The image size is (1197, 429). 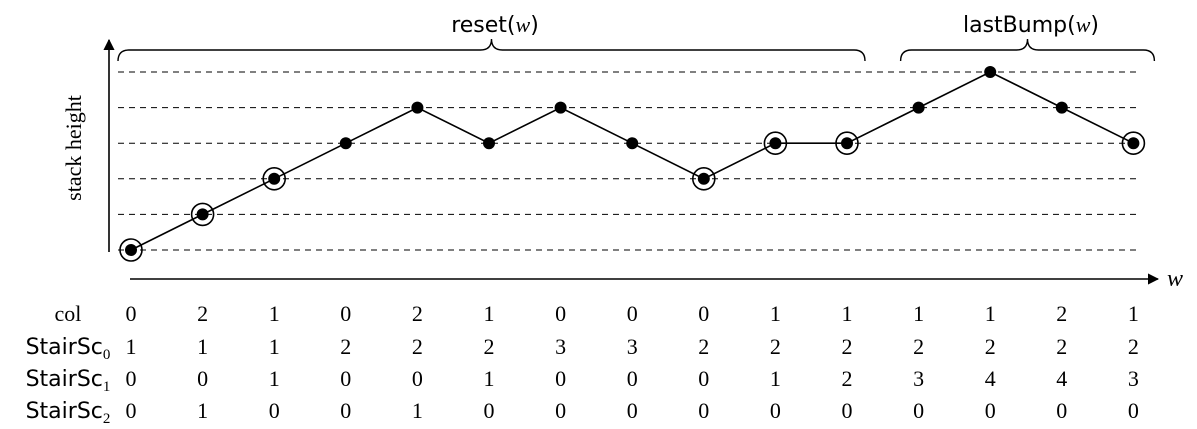 What do you see at coordinates (1027, 50) in the screenshot?
I see `lastbump-brace` at bounding box center [1027, 50].